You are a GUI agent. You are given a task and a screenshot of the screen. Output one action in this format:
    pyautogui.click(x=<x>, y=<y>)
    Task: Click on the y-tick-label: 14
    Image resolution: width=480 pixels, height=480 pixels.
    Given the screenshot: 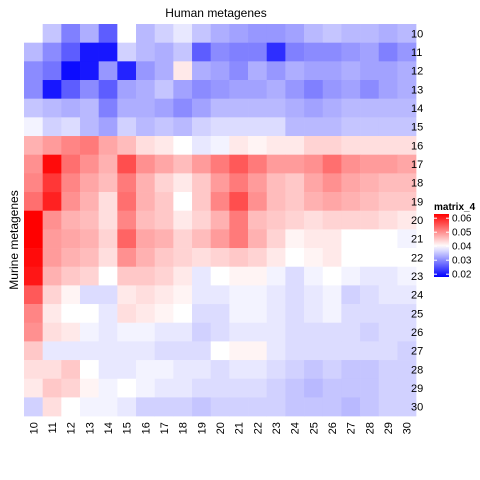 What is the action you would take?
    pyautogui.click(x=417, y=109)
    